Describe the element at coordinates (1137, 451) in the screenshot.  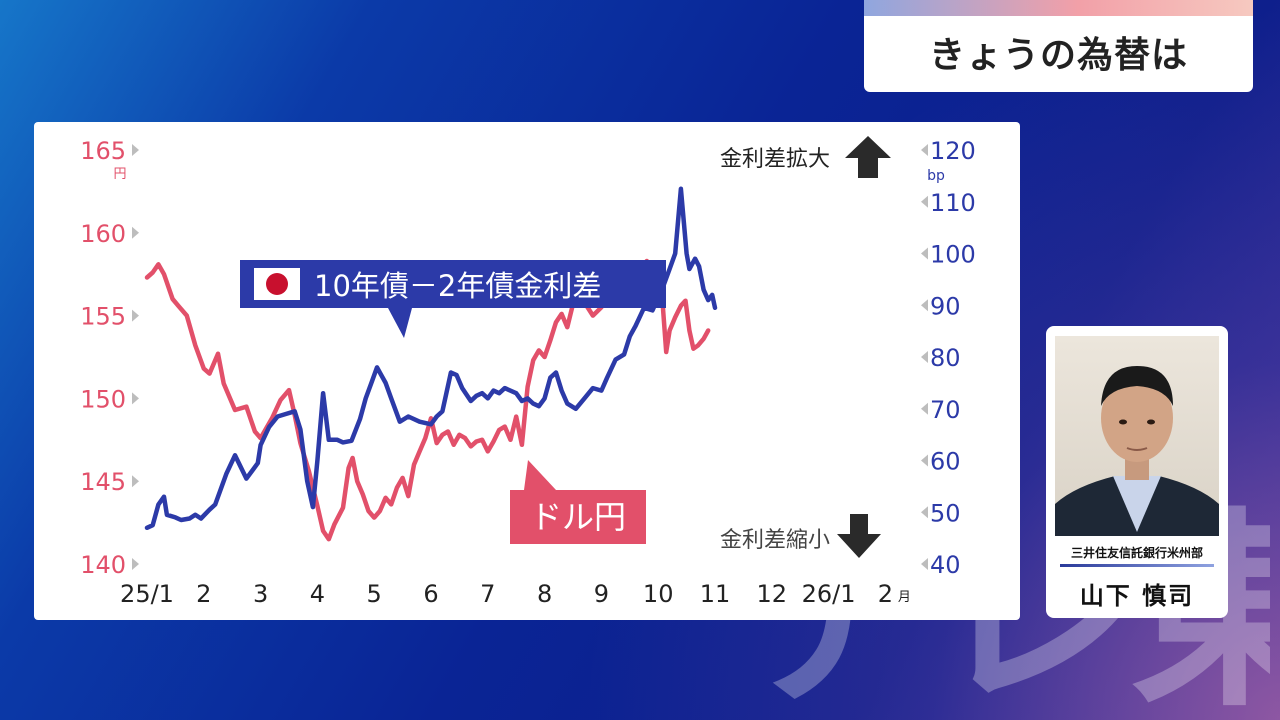
I see `person-photo-icon` at that location.